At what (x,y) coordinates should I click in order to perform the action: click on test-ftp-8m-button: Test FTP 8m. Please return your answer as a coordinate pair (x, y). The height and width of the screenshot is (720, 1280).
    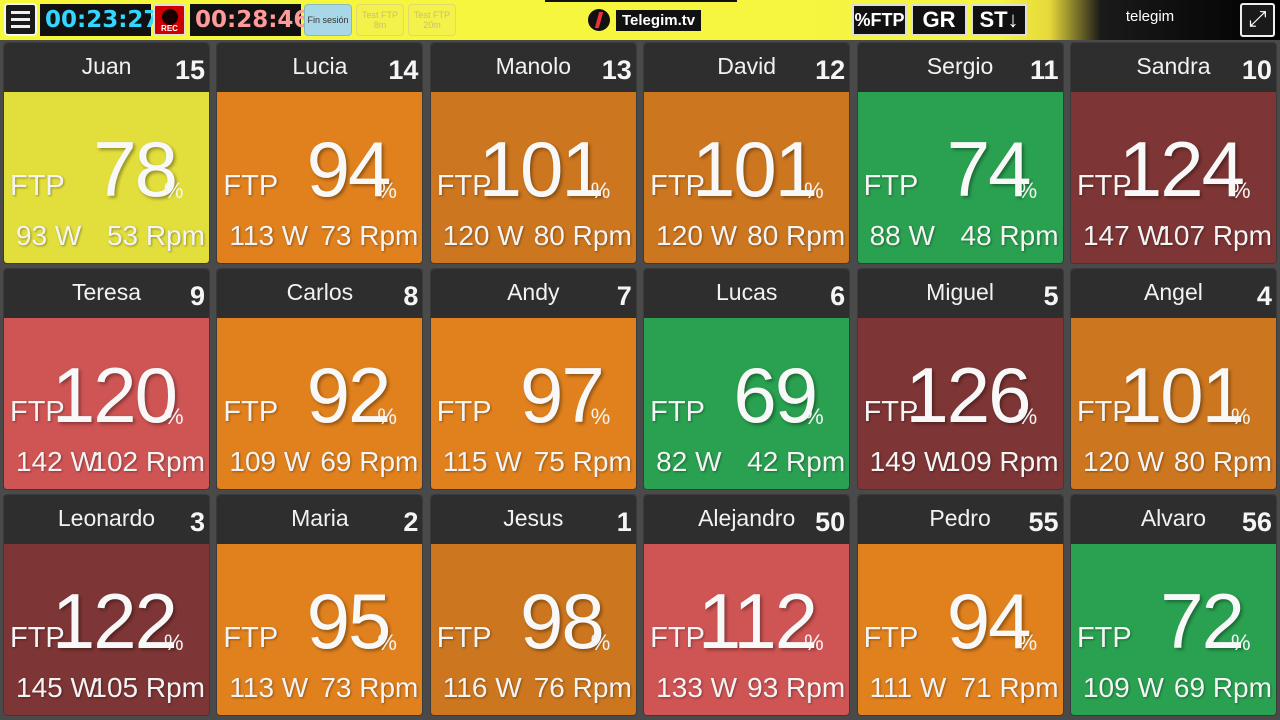
    Looking at the image, I should click on (380, 20).